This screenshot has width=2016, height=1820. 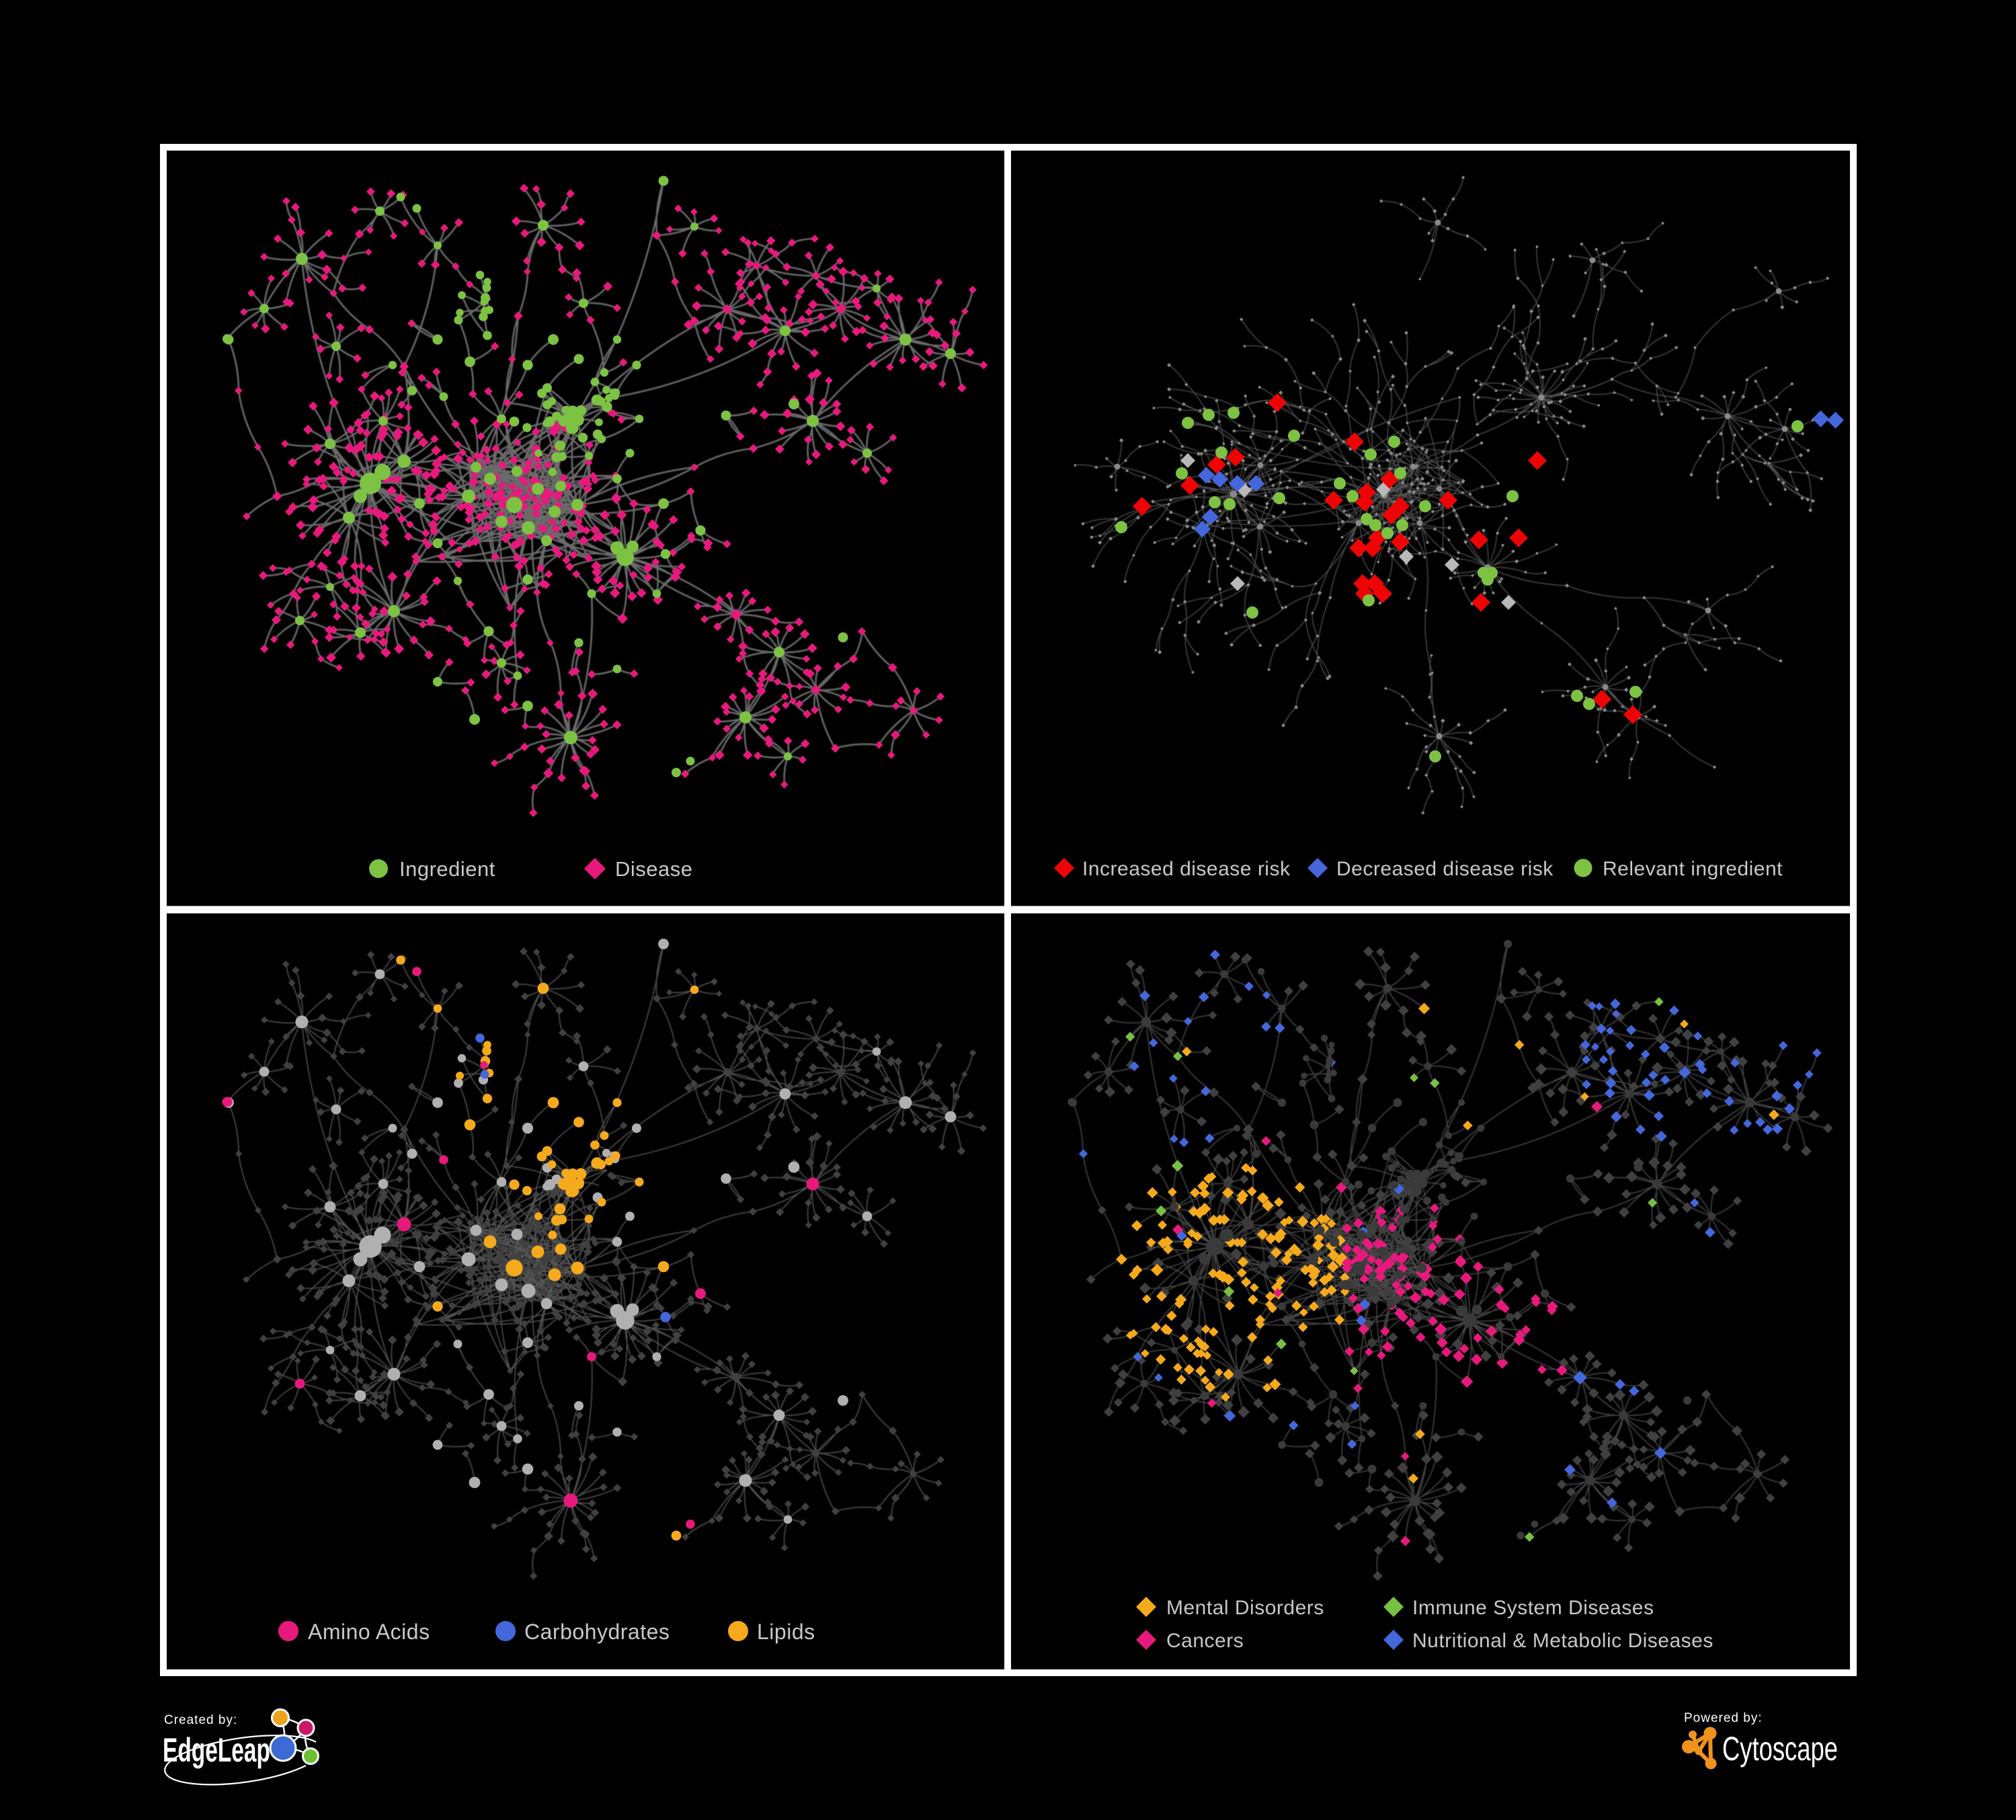 I want to click on svg-text: Relevant ingredient, so click(x=1693, y=869).